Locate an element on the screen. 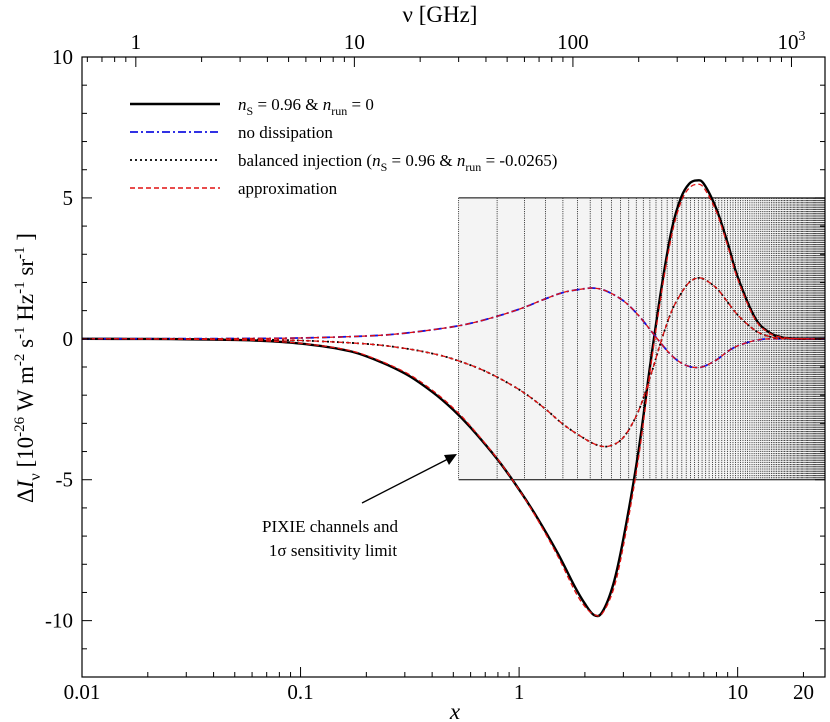 The image size is (830, 722). legend-label: no dissipation is located at coordinates (285, 132).